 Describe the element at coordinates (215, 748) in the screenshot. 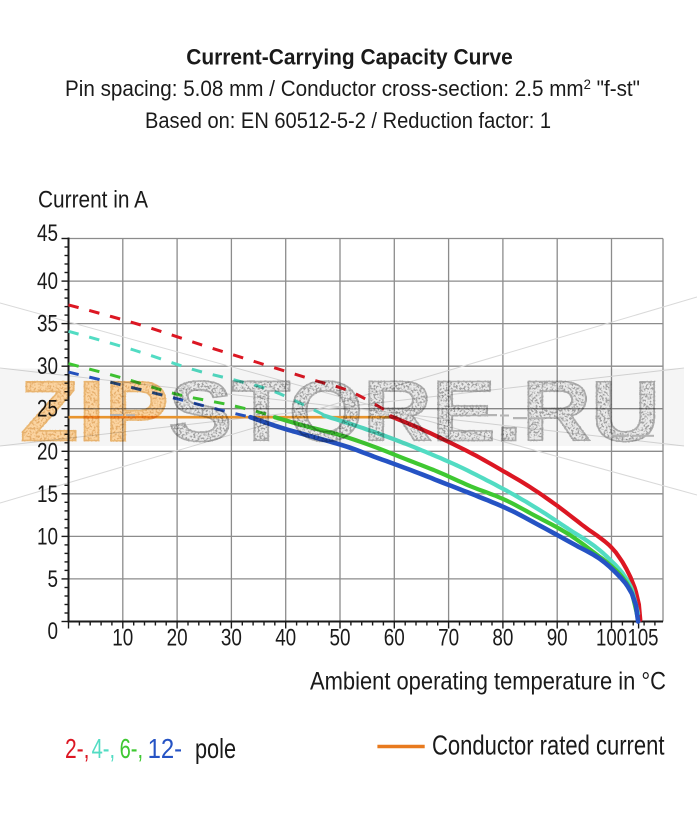

I see `svg-text: pole` at that location.